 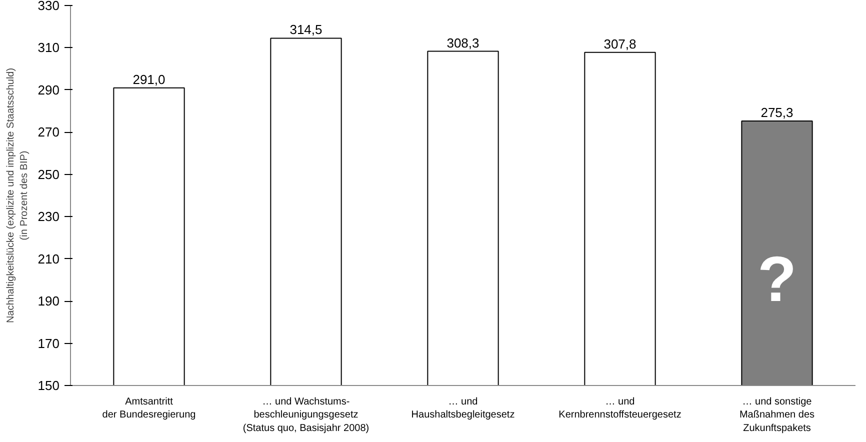 What do you see at coordinates (463, 42) in the screenshot?
I see `data-label: 308,3` at bounding box center [463, 42].